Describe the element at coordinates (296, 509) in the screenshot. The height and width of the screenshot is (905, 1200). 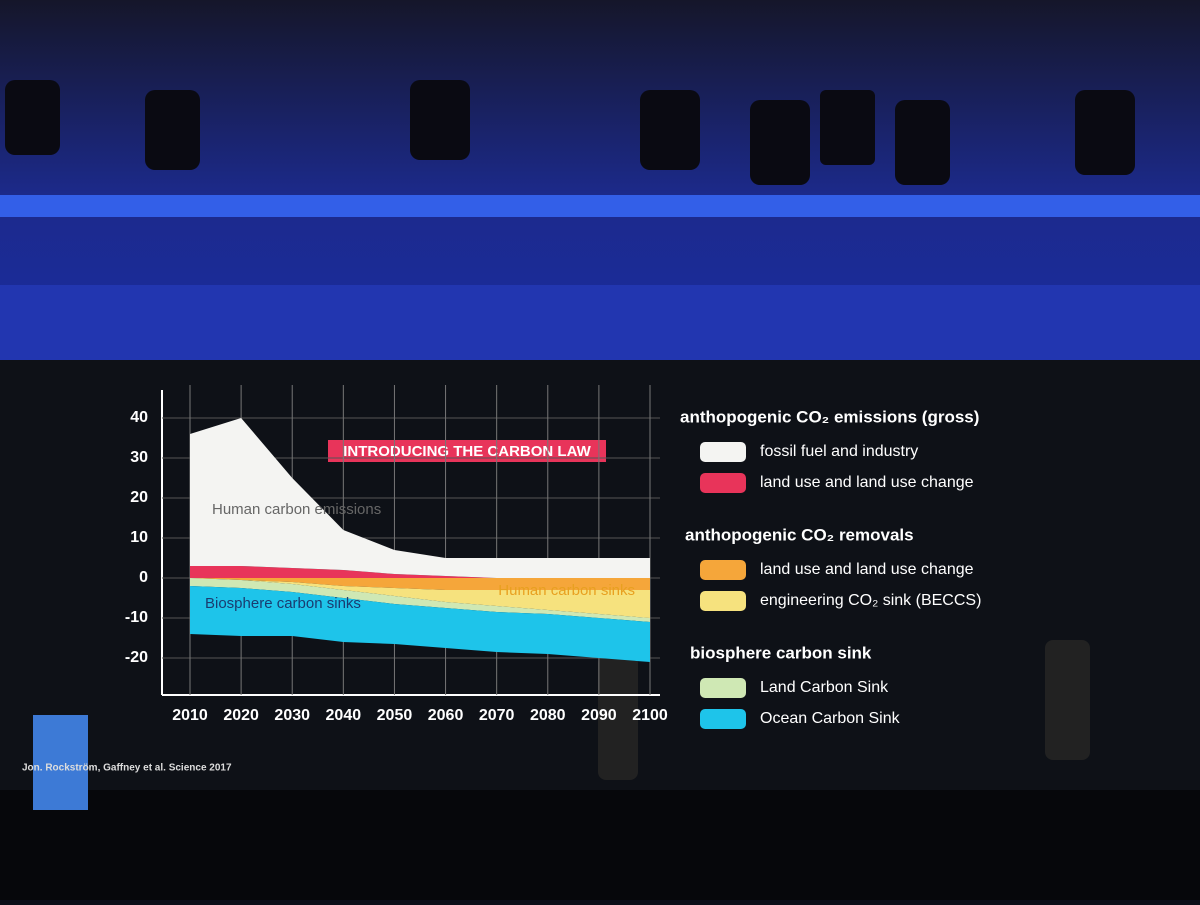
I see `annotation: Human carbon emissions` at that location.